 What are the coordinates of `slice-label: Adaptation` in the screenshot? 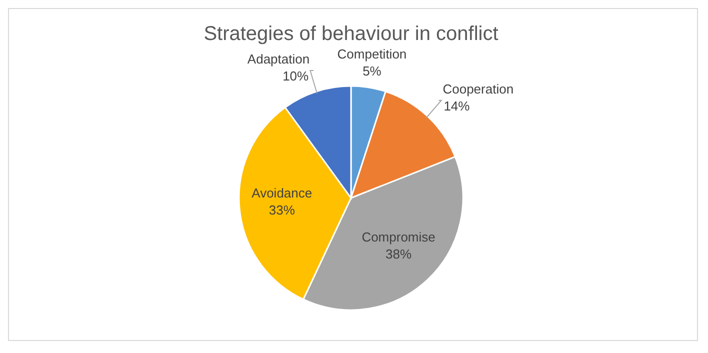 It's located at (278, 59).